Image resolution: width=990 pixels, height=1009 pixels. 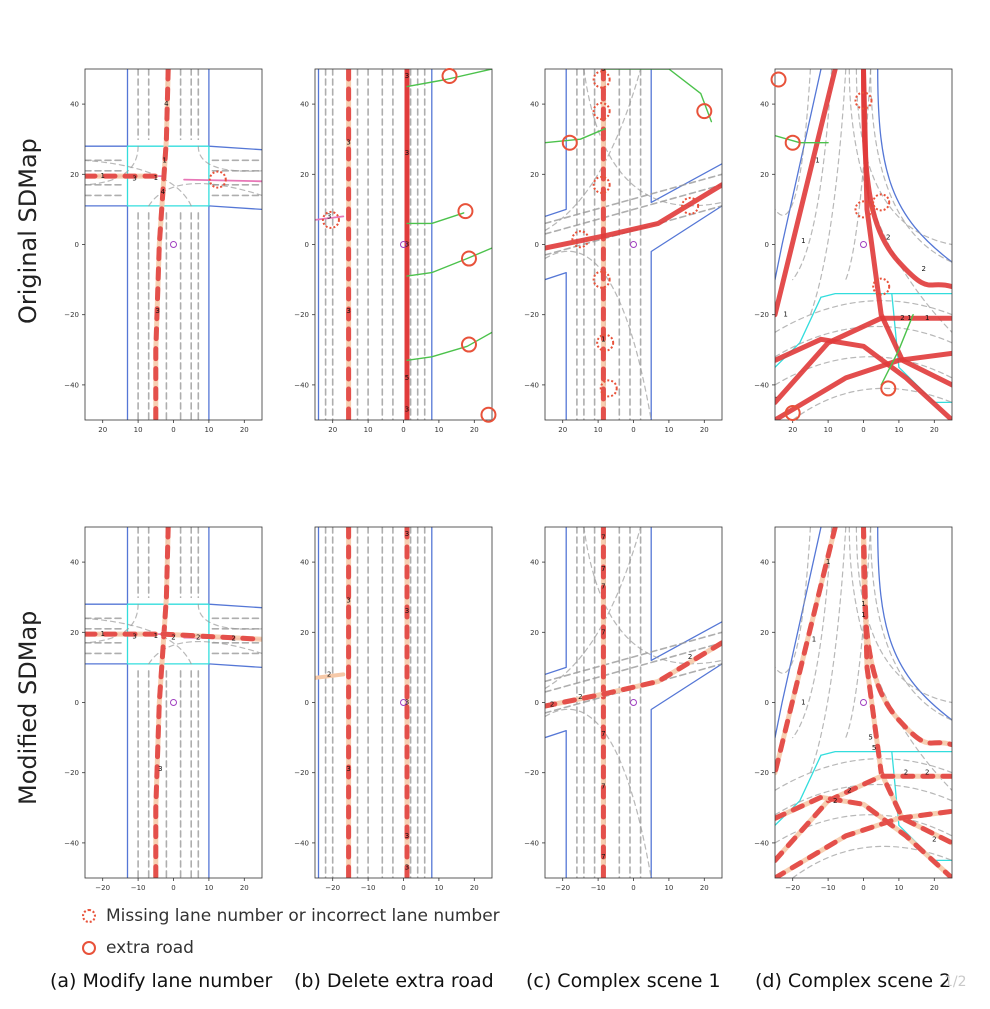 What do you see at coordinates (603, 69) in the screenshot?
I see `lane-number-label: 5` at bounding box center [603, 69].